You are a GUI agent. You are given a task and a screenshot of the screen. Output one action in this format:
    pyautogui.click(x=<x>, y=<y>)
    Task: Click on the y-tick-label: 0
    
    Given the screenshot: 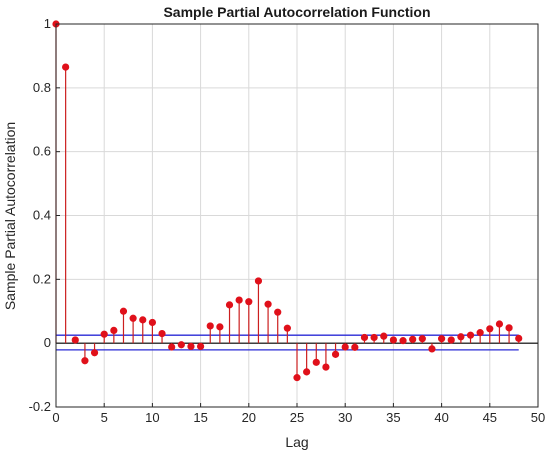 What is the action you would take?
    pyautogui.click(x=47, y=342)
    